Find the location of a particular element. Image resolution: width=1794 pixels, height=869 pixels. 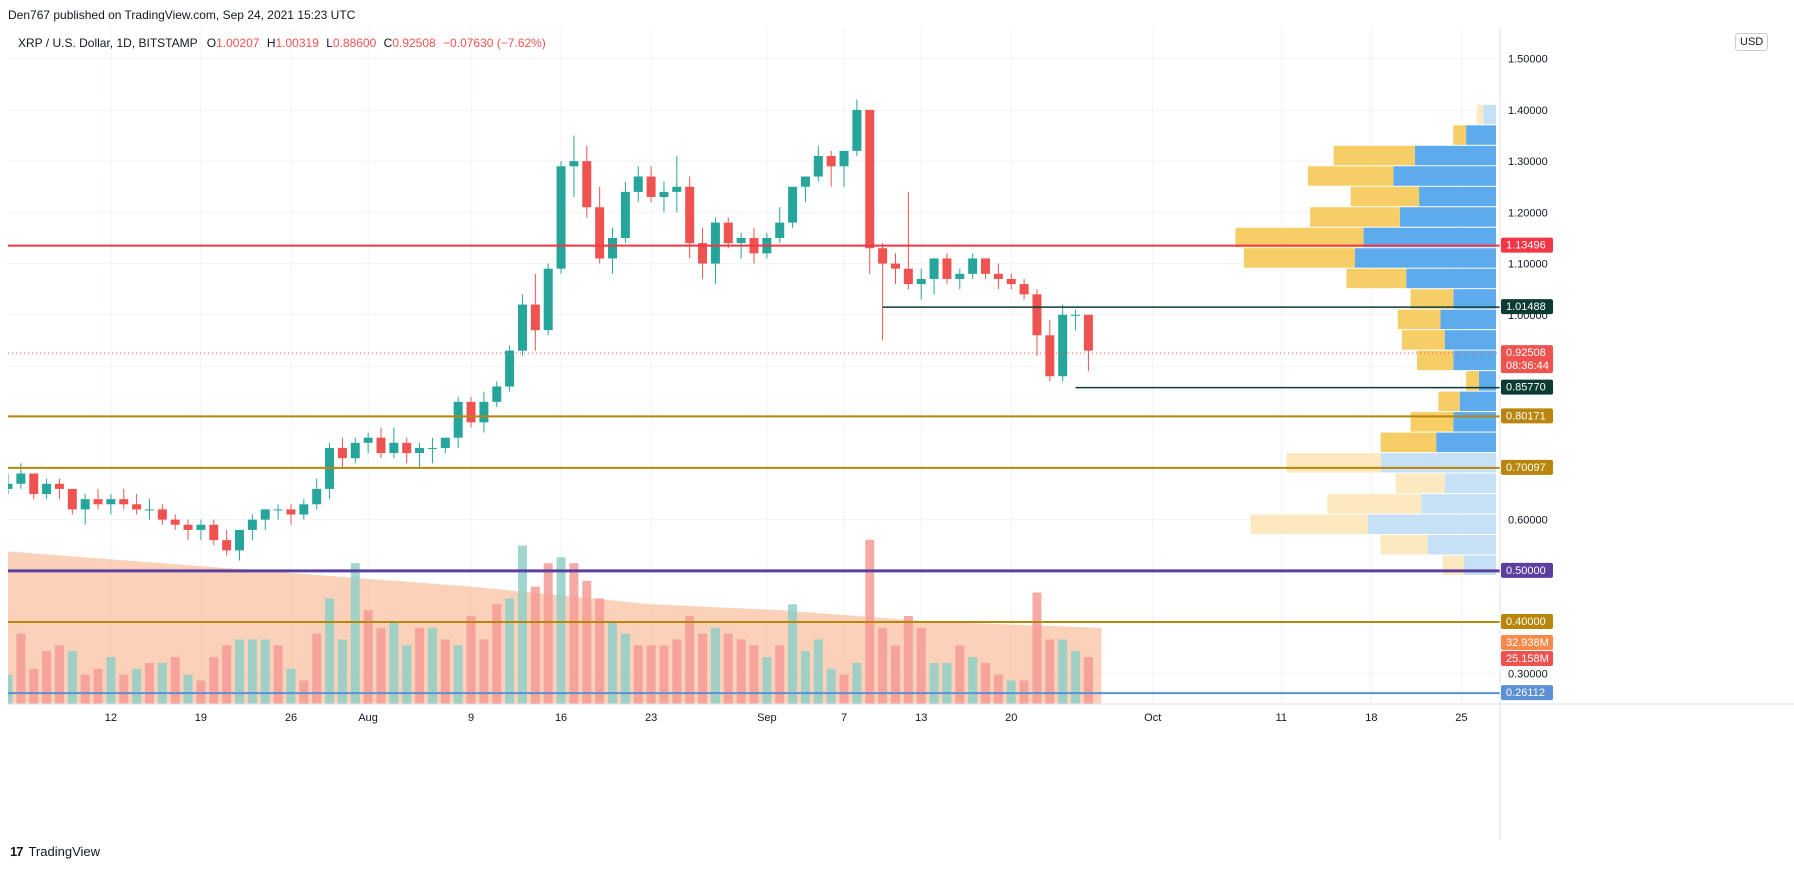

y-tick-label: 1.50000 is located at coordinates (1528, 60).